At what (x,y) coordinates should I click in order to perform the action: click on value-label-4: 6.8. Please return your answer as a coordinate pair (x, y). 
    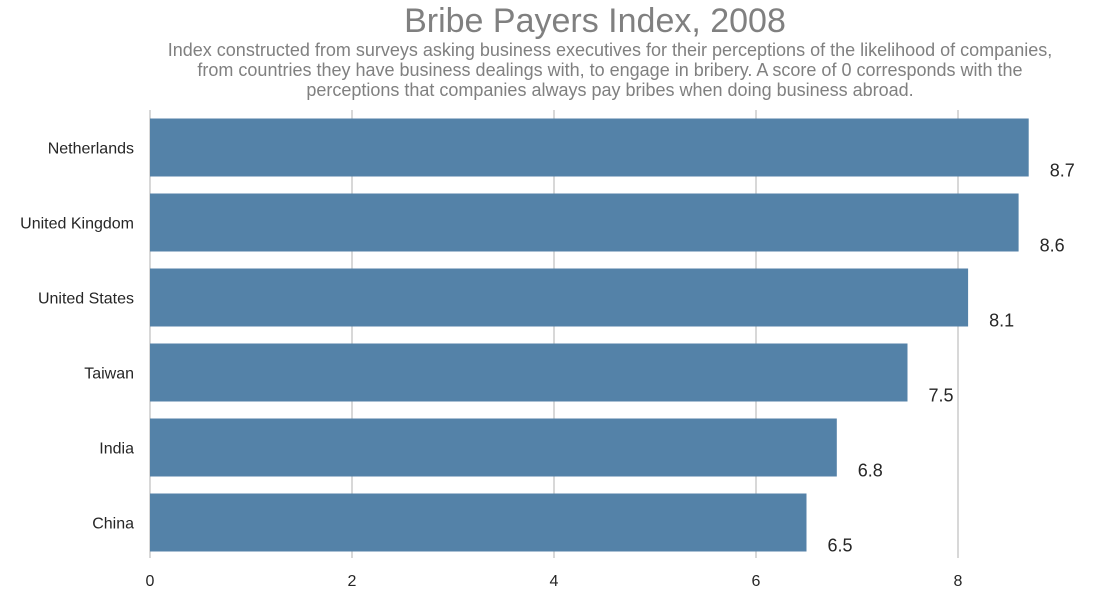
    Looking at the image, I should click on (870, 471).